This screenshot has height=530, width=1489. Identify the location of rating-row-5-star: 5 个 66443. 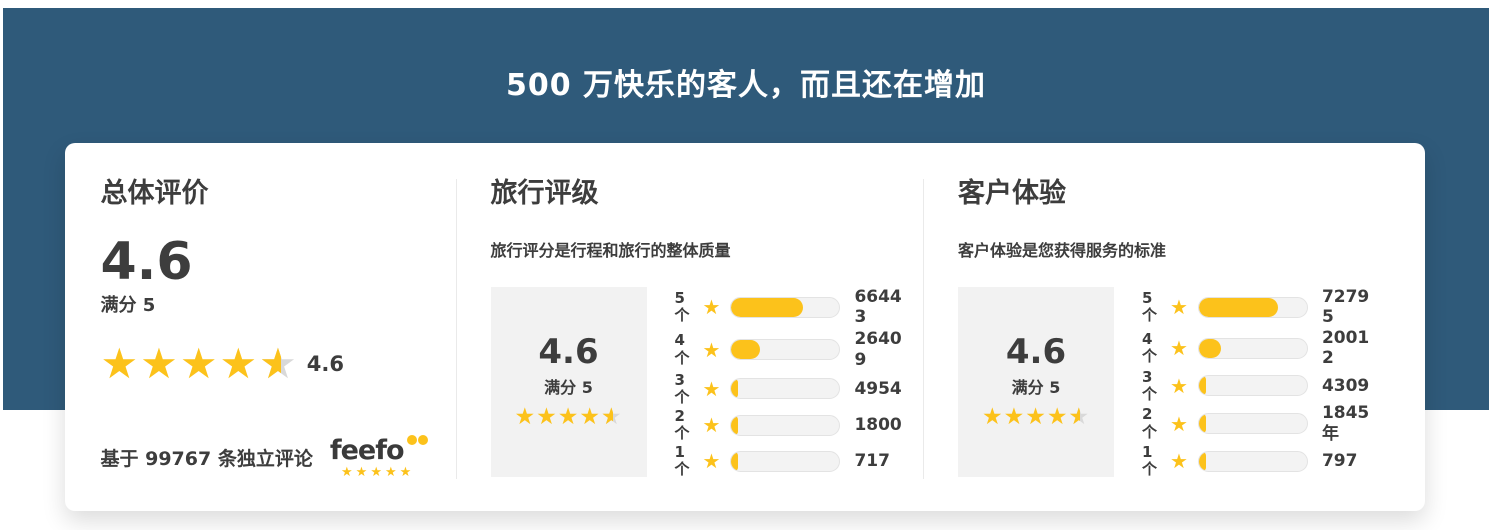
(796, 307).